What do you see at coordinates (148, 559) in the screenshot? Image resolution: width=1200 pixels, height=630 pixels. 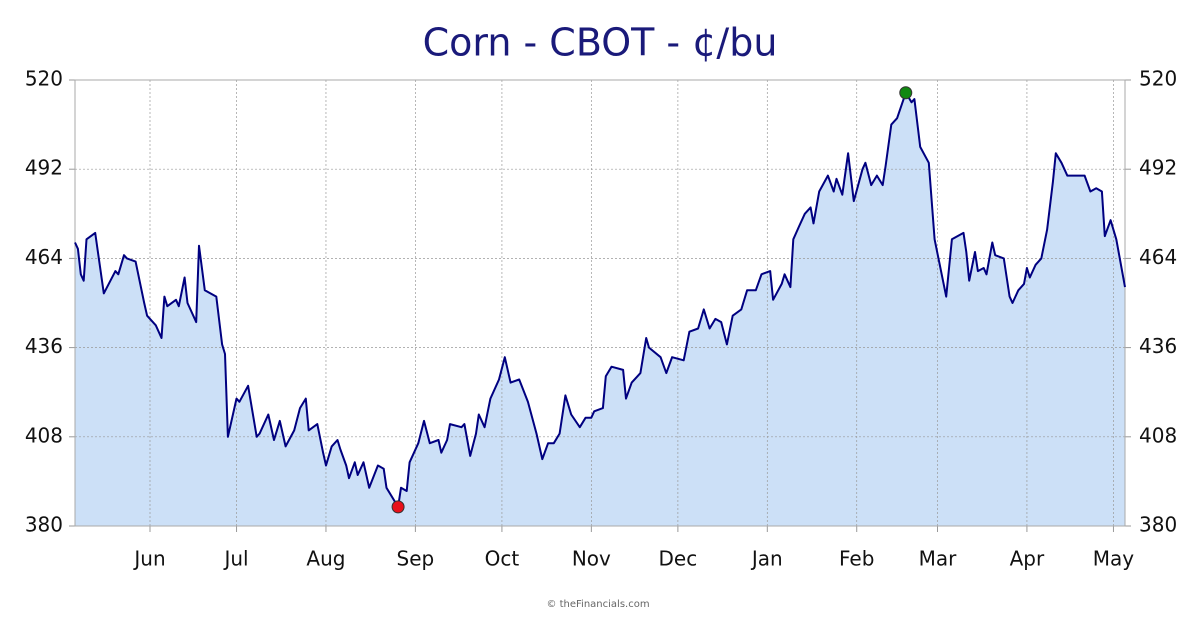 I see `x-tick-label: Jun` at bounding box center [148, 559].